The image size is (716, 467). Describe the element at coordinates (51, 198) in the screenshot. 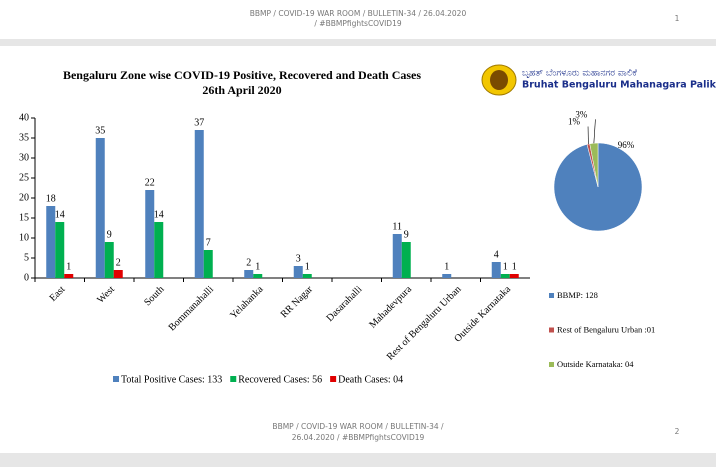

I see `value-label: 18` at that location.